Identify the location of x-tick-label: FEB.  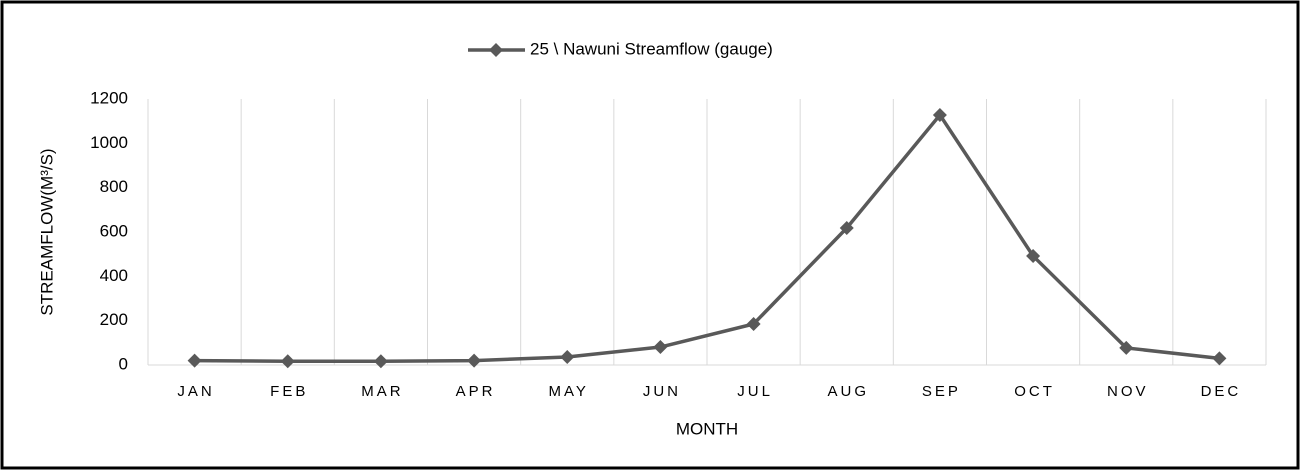
(289, 391).